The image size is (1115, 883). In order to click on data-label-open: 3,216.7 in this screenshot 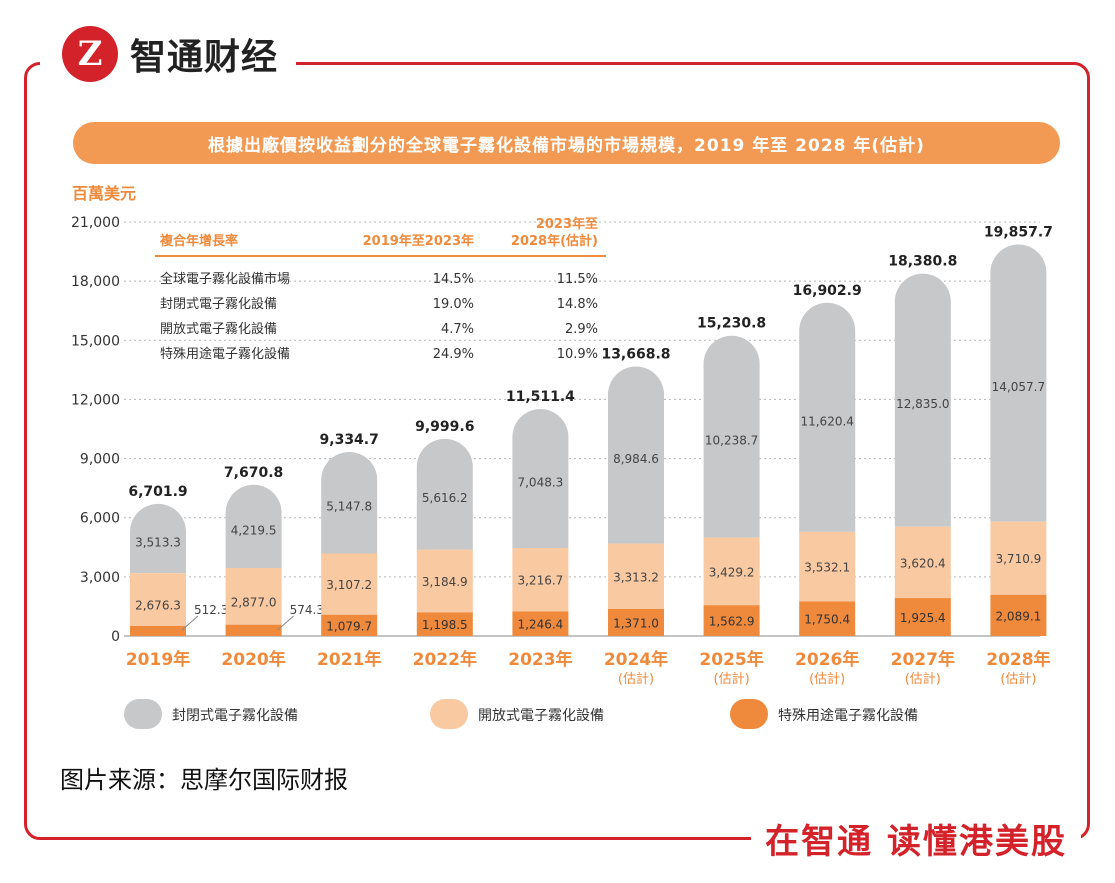, I will do `click(540, 581)`.